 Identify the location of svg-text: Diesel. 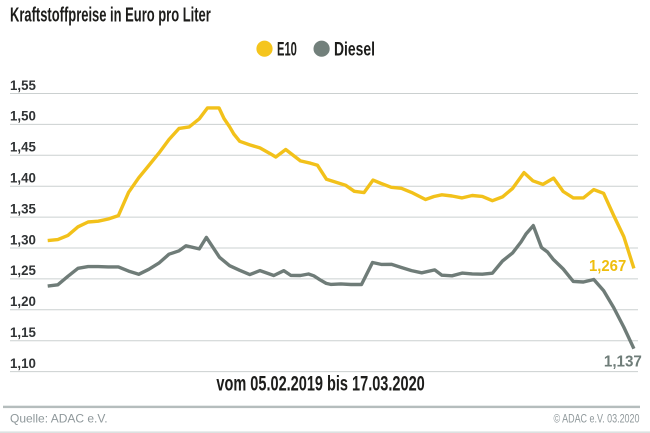
(354, 49).